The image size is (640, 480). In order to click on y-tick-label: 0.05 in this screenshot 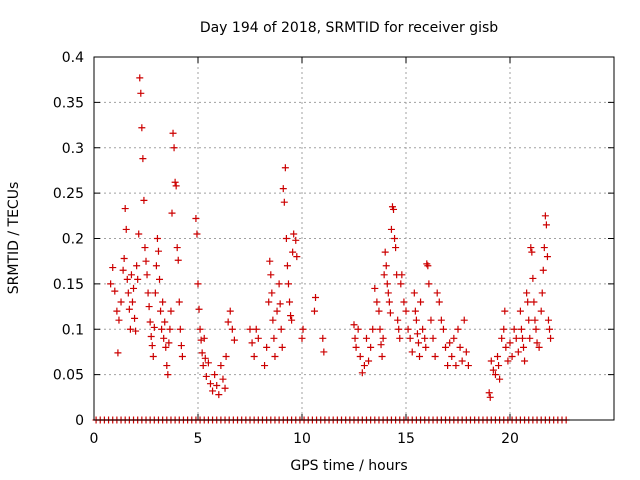, I will do `click(68, 376)`.